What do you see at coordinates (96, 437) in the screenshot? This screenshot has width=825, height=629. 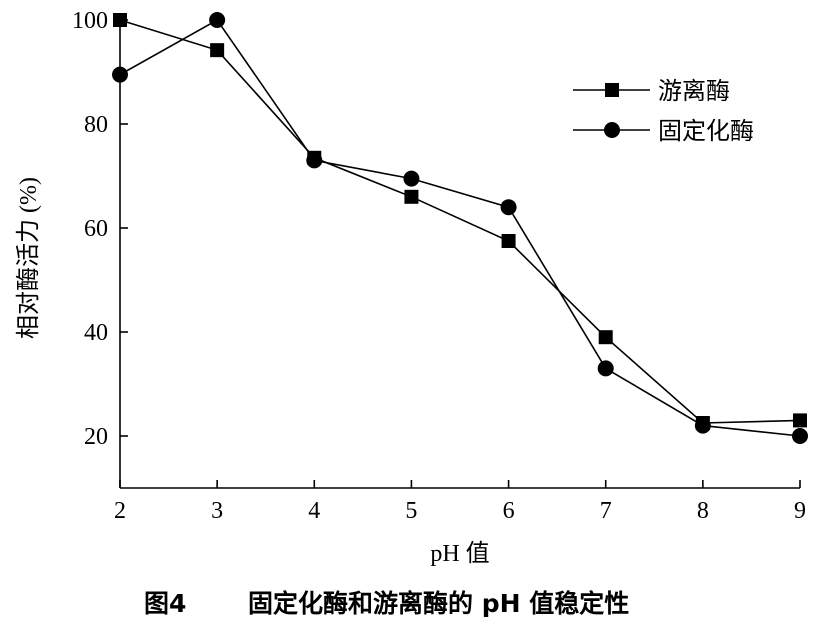 I see `y-tick-label: 20` at bounding box center [96, 437].